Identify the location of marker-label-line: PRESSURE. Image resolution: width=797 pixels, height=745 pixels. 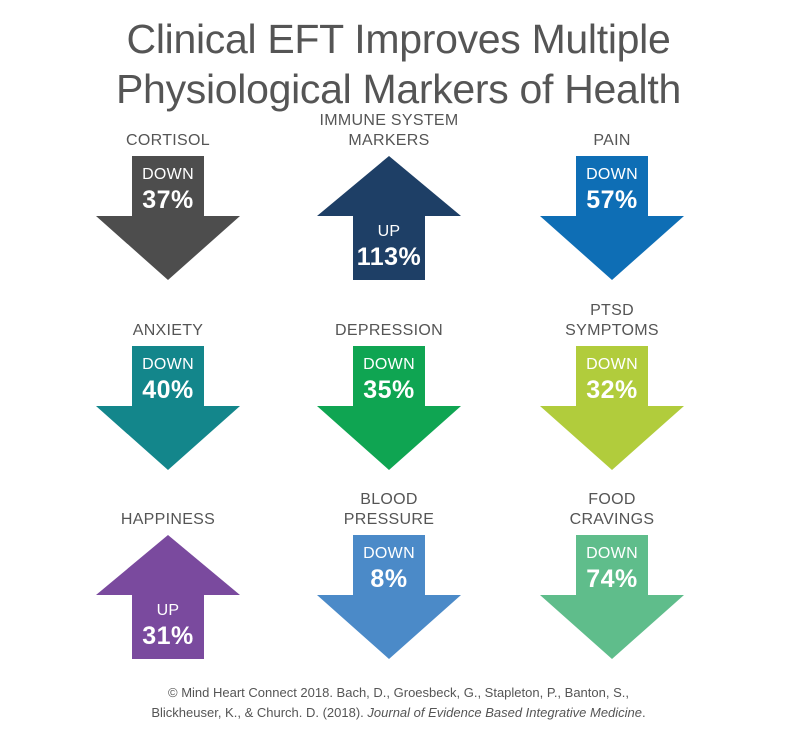
(389, 519).